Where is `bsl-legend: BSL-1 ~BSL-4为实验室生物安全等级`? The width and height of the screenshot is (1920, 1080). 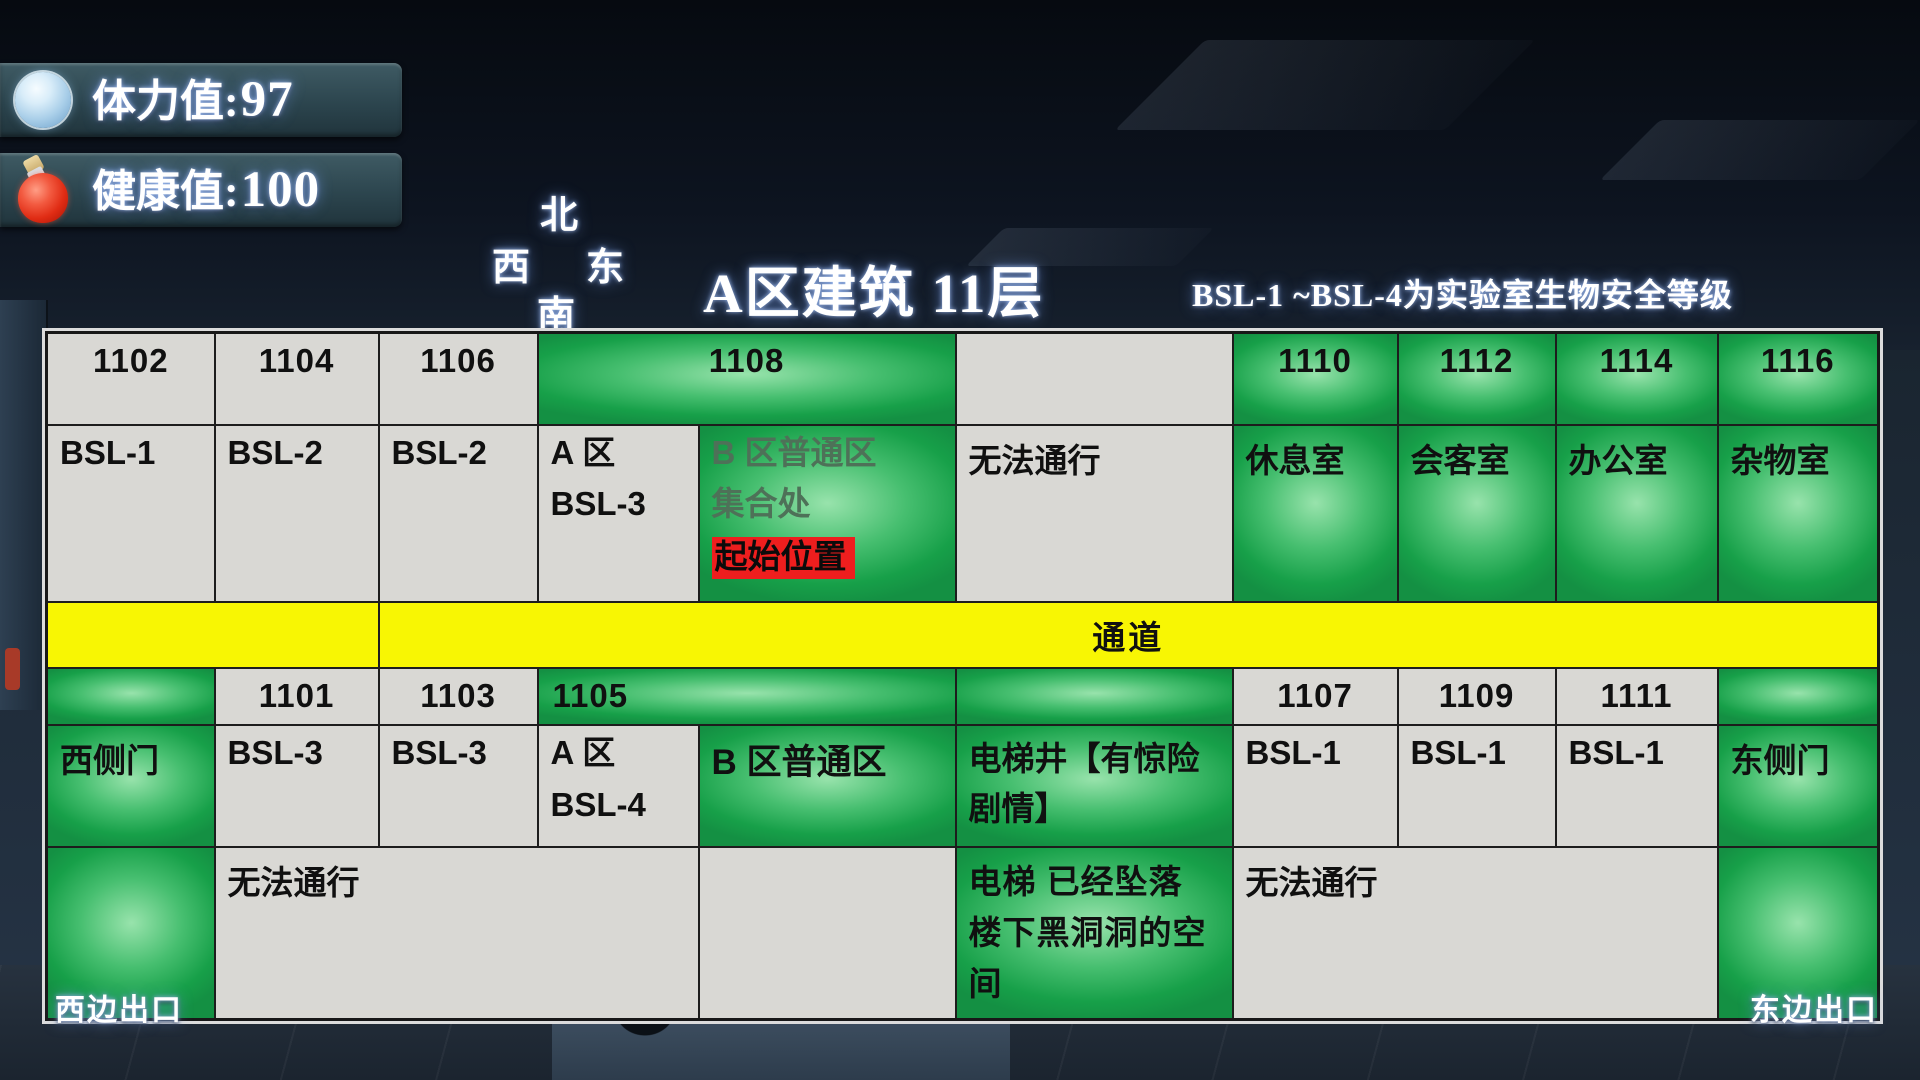 bsl-legend: BSL-1 ~BSL-4为实验室生物安全等级 is located at coordinates (1462, 295).